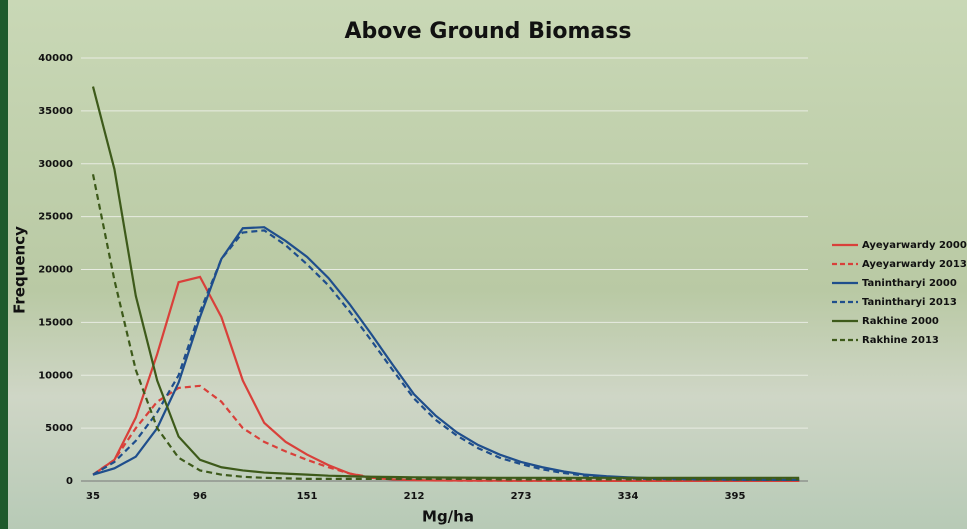 This screenshot has width=967, height=529. I want to click on chart-title: Above Ground Biomass, so click(488, 31).